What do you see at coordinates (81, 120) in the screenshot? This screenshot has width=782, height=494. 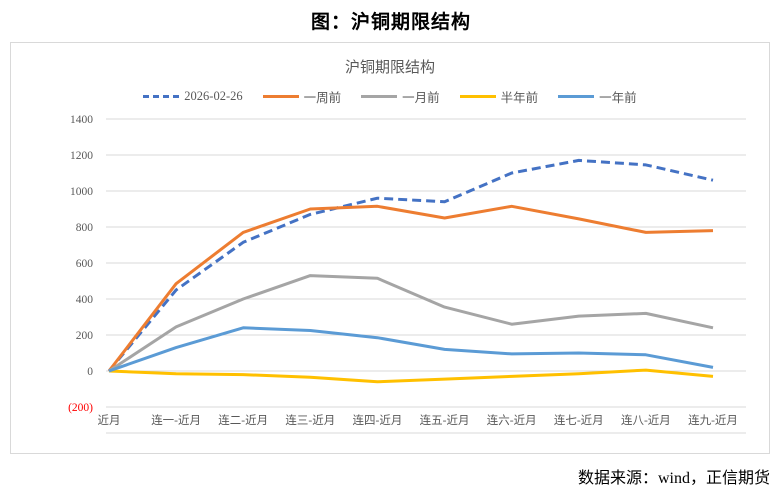 I see `y-axis-tick-label: 1400` at bounding box center [81, 120].